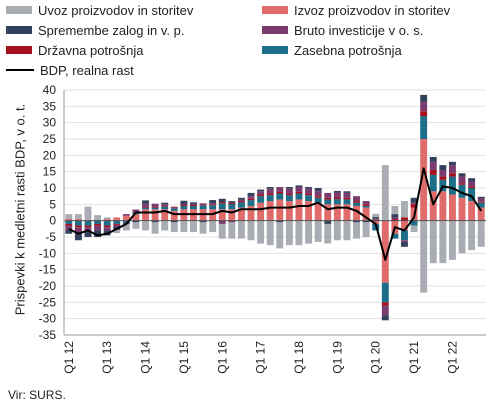 This screenshot has width=490, height=410. What do you see at coordinates (337, 357) in the screenshot?
I see `x-tick-label: Q1 19` at bounding box center [337, 357].